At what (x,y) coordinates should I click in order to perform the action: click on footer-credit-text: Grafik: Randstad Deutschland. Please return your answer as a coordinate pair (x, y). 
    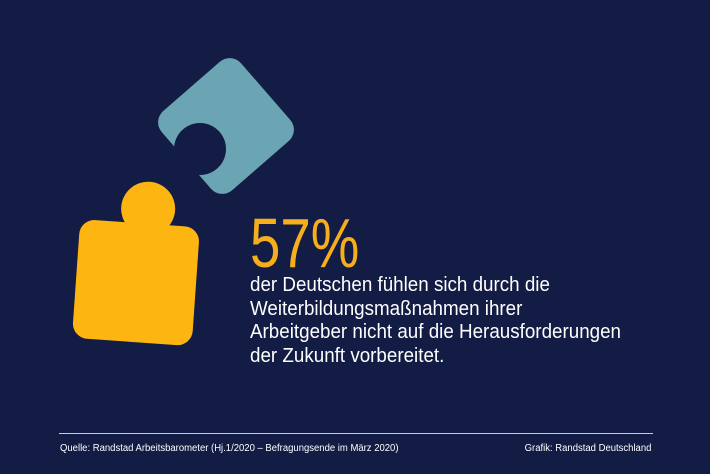
    Looking at the image, I should click on (587, 448).